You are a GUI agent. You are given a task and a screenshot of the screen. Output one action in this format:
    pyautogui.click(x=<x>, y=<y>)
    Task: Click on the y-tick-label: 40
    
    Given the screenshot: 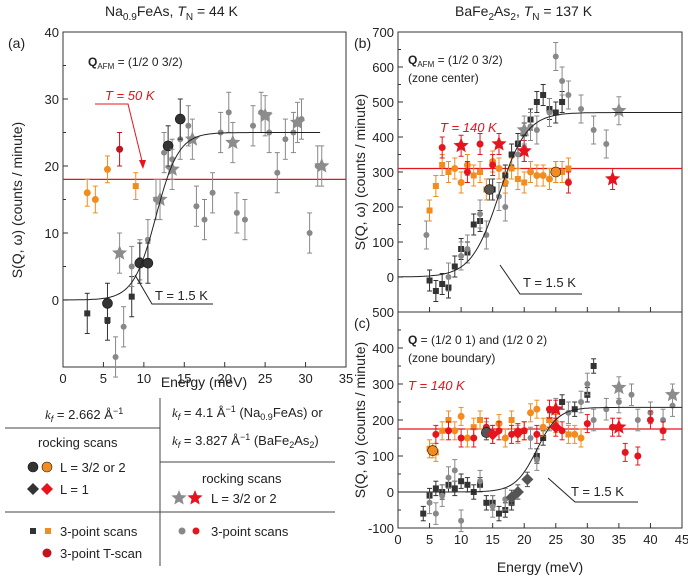 What is the action you would take?
    pyautogui.click(x=52, y=32)
    